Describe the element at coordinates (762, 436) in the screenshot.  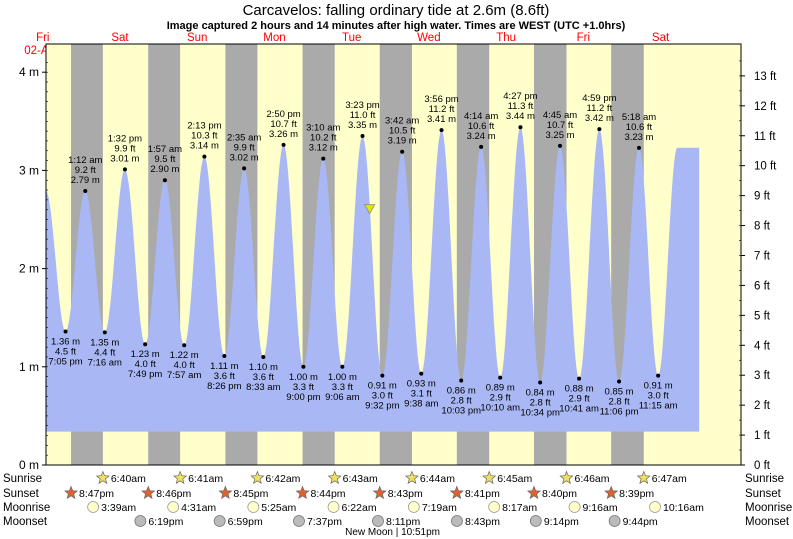
I see `right-tick-label: 1 ft` at that location.